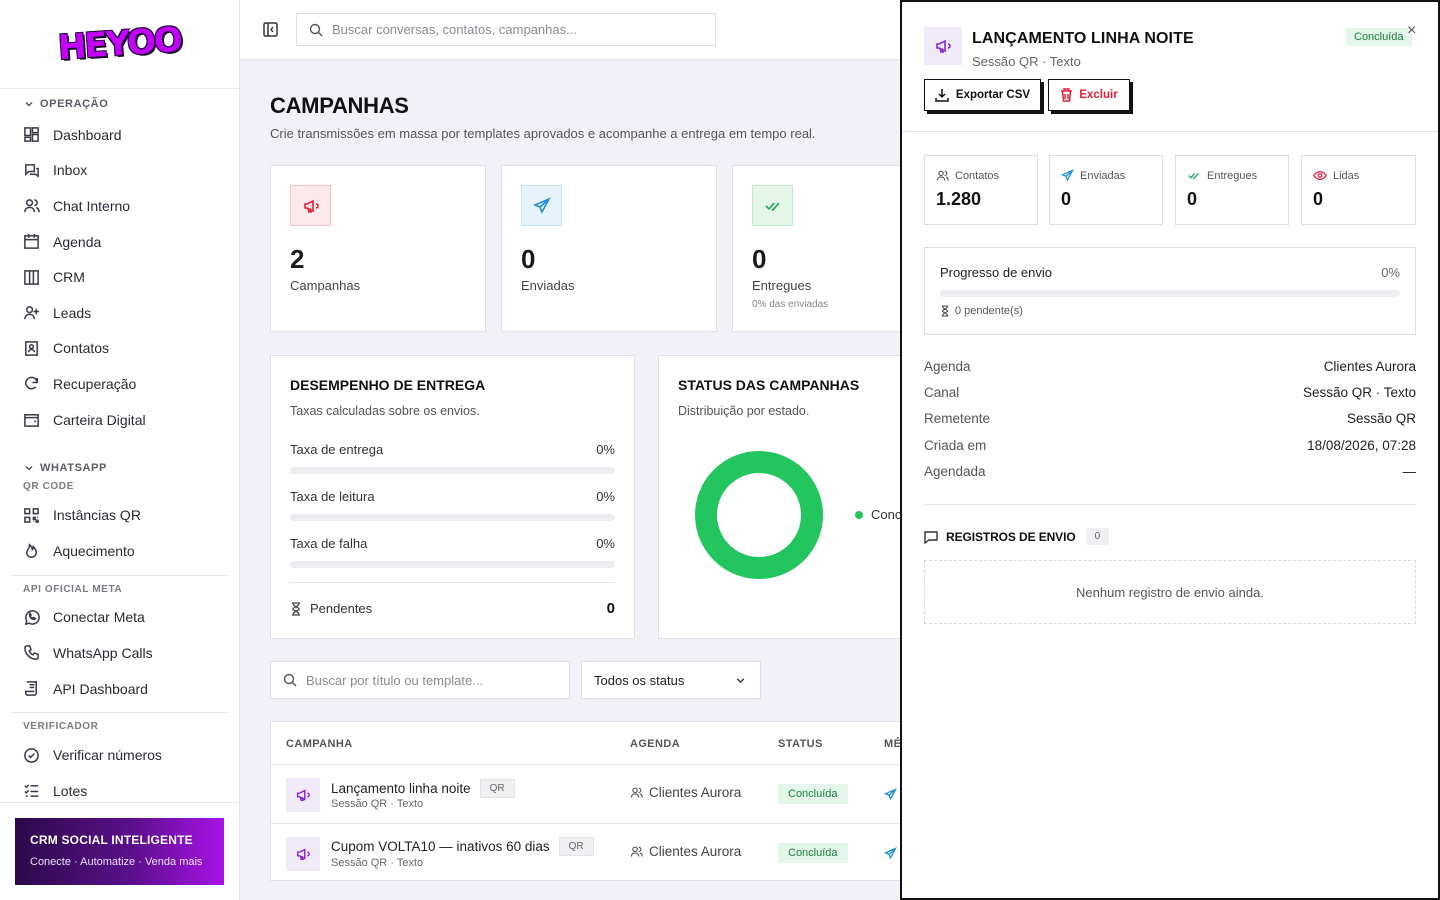  Describe the element at coordinates (325, 285) in the screenshot. I see `stat-label: Campanhas` at that location.